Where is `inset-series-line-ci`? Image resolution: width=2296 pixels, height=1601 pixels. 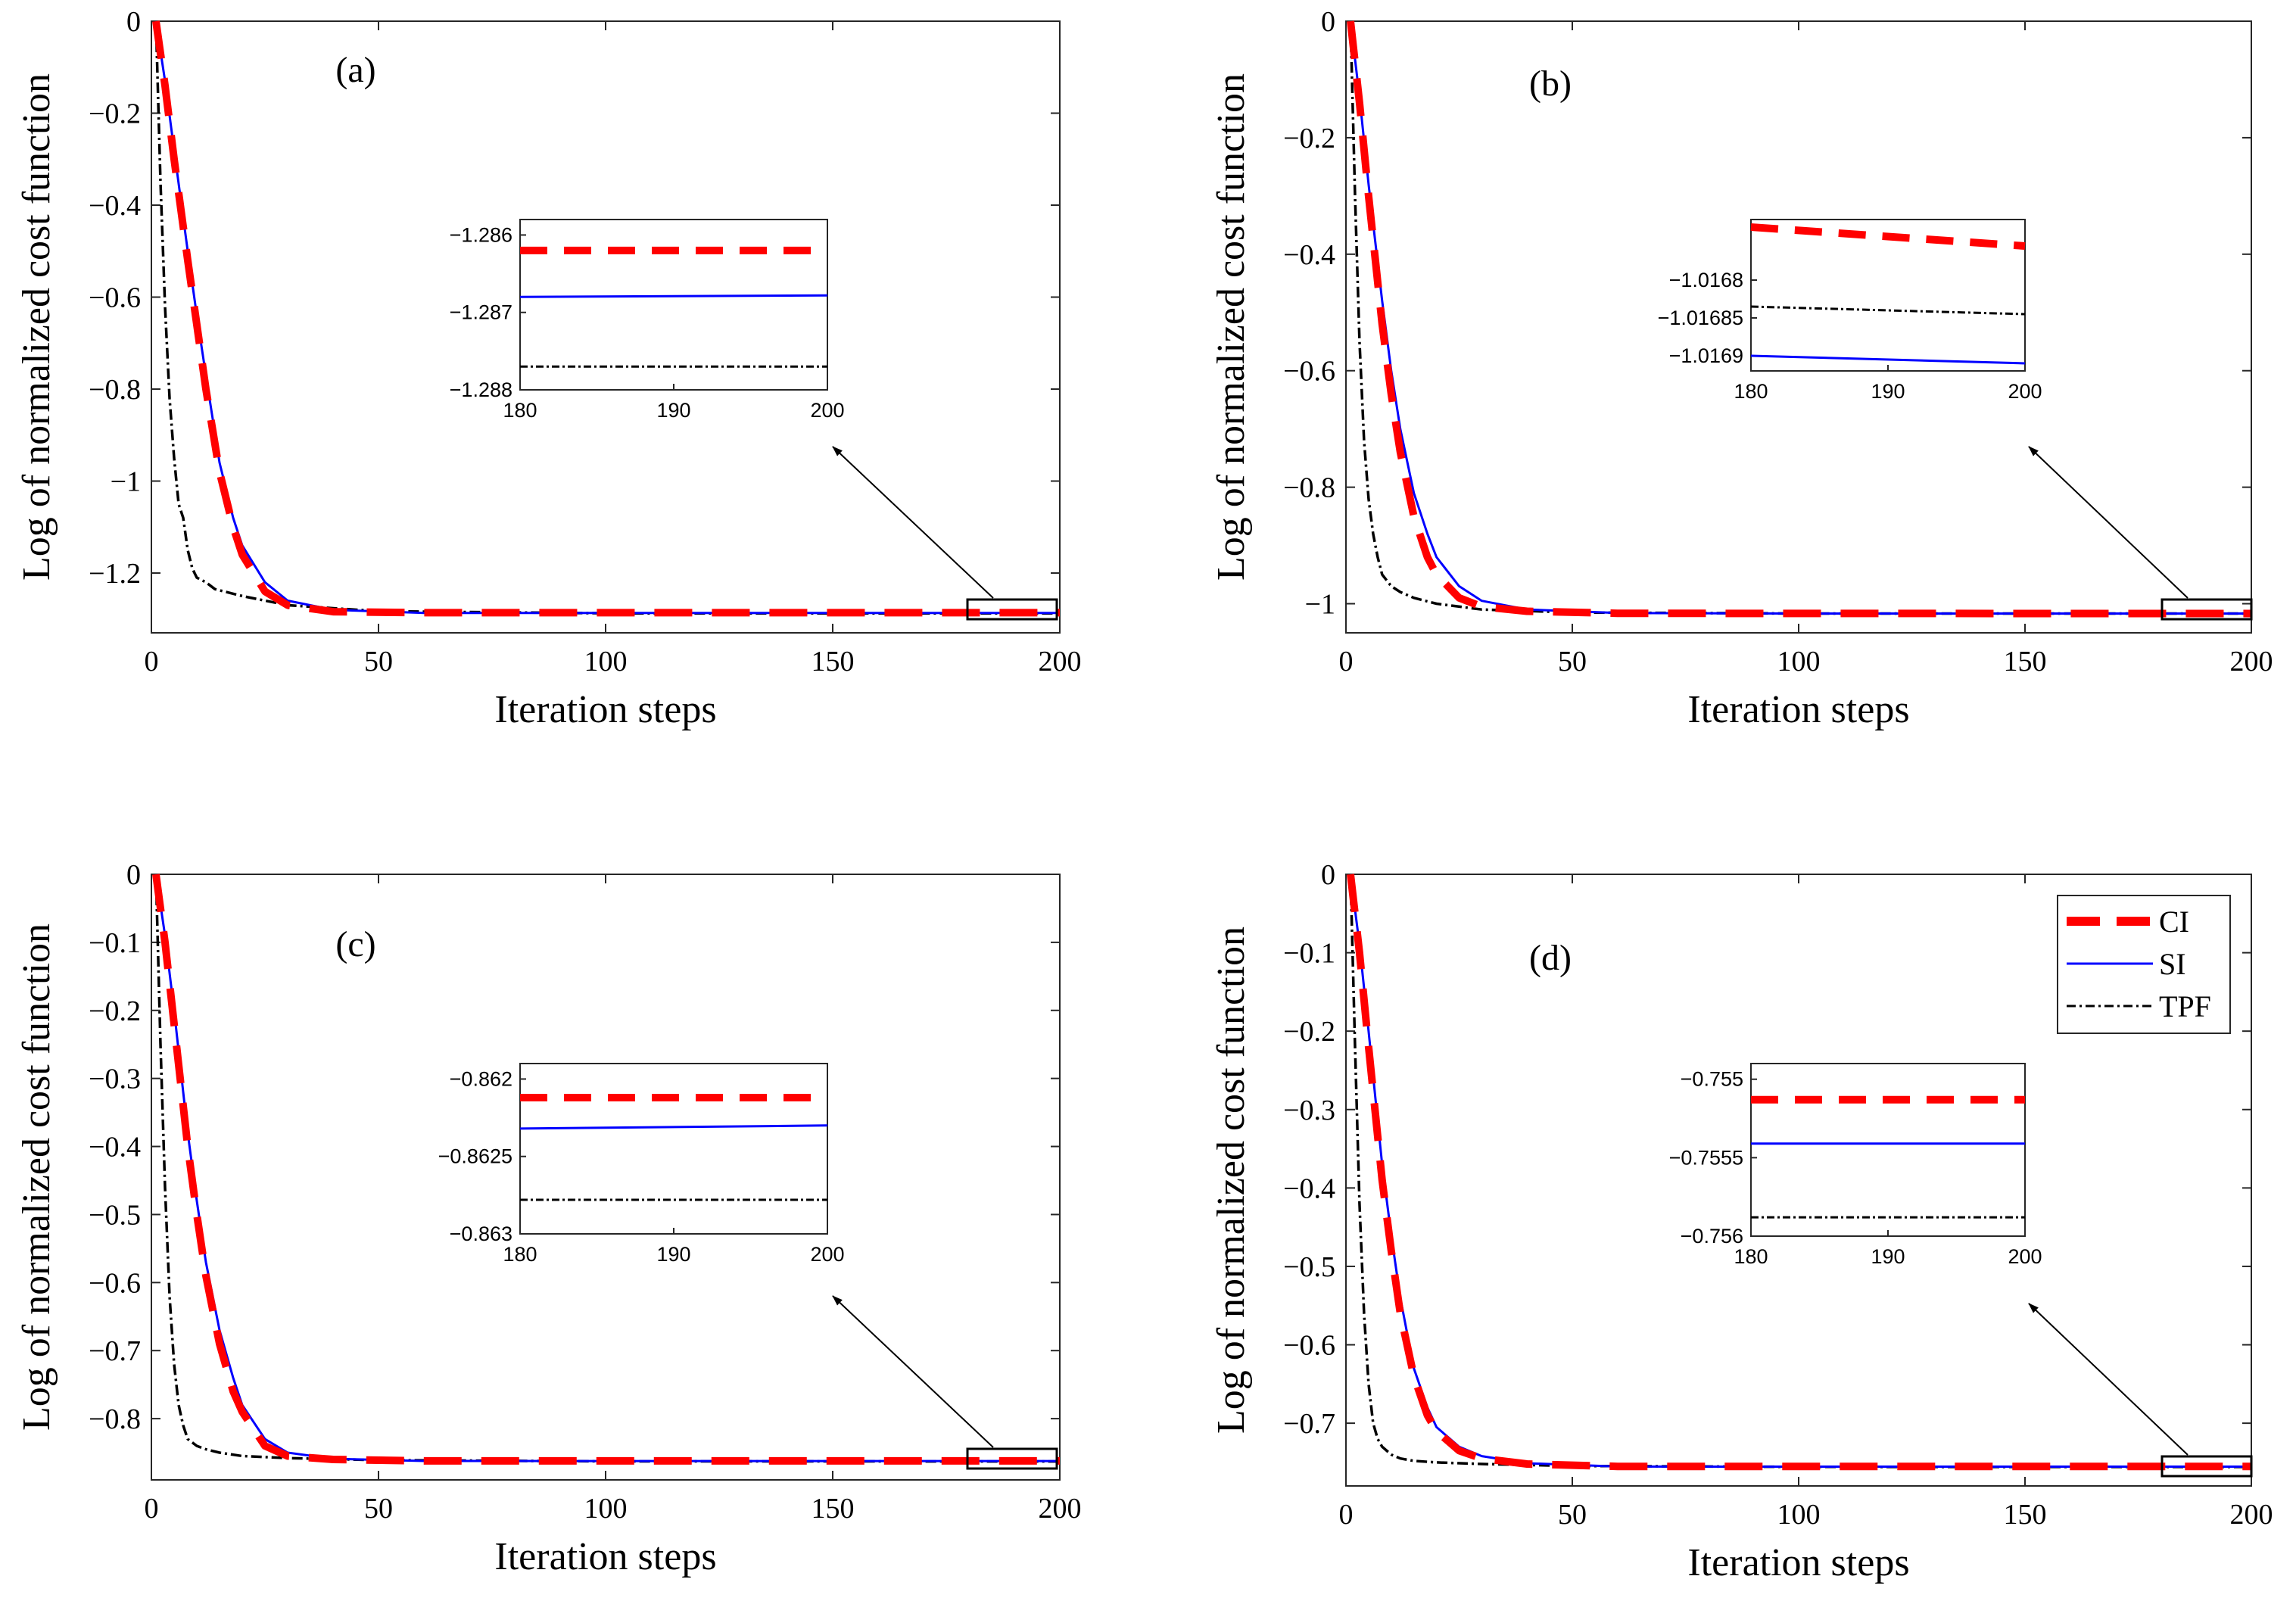 inset-series-line-ci is located at coordinates (1888, 236).